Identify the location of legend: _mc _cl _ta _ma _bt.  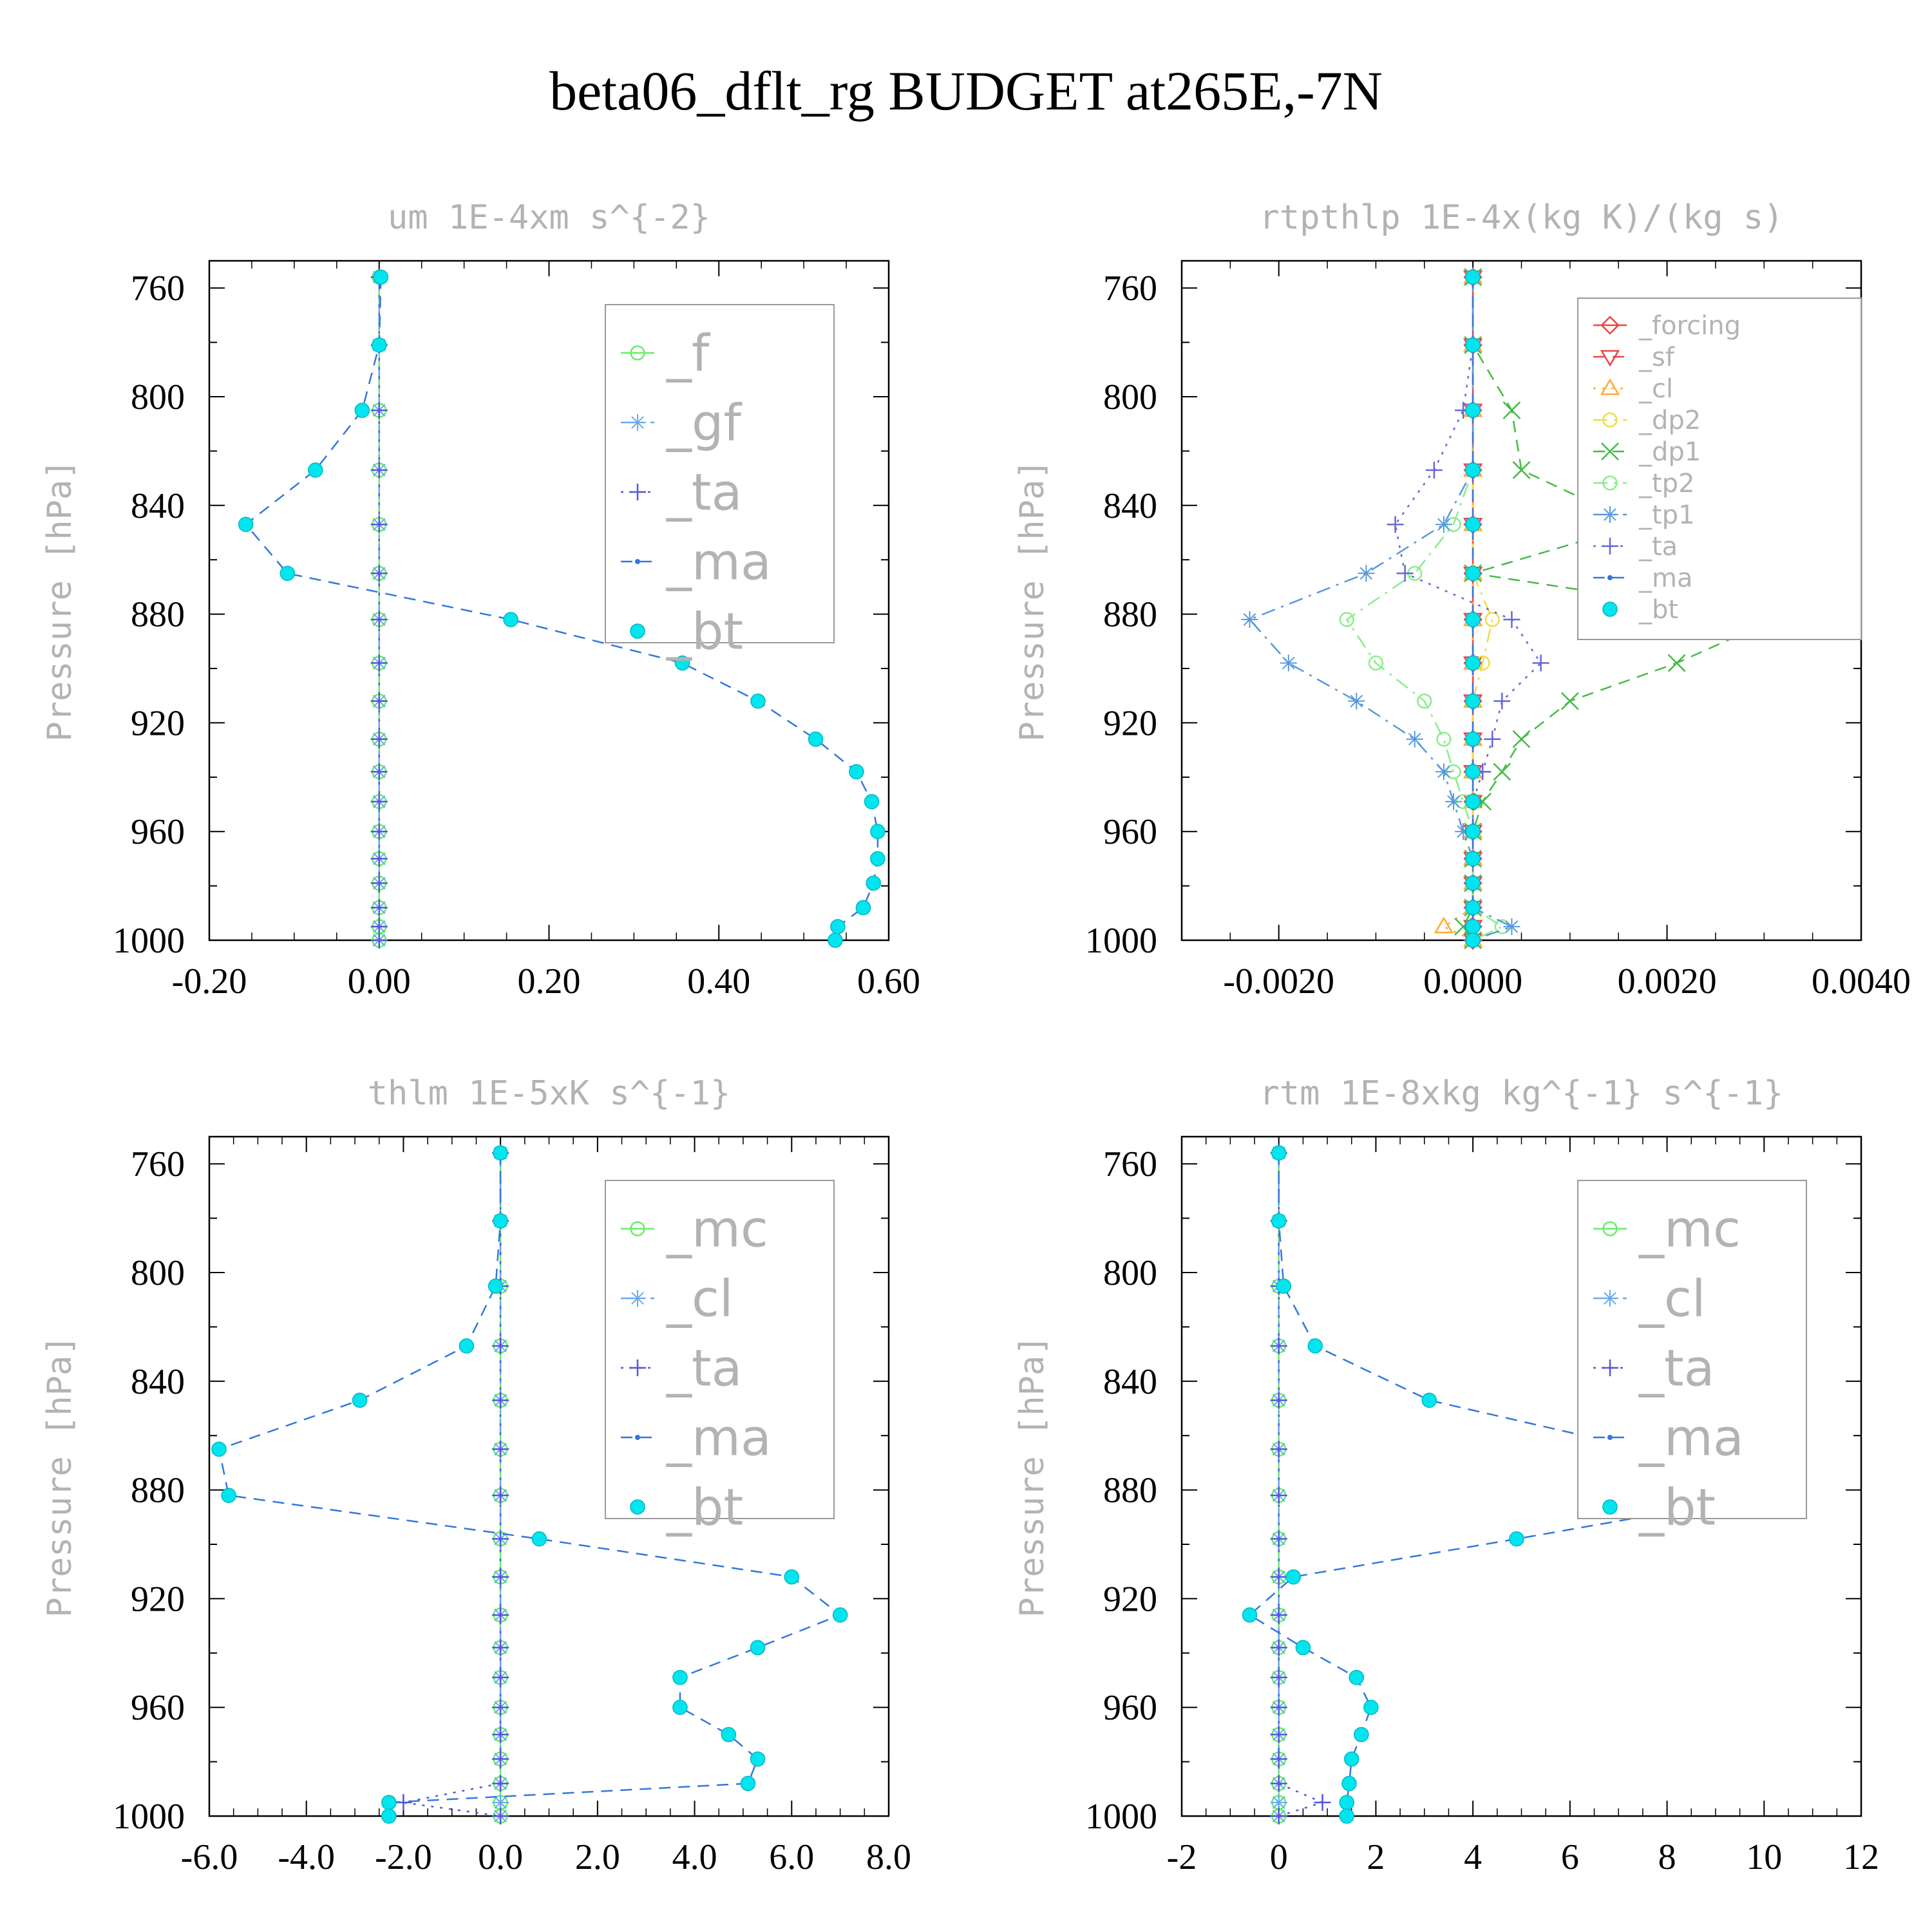
(720, 1358).